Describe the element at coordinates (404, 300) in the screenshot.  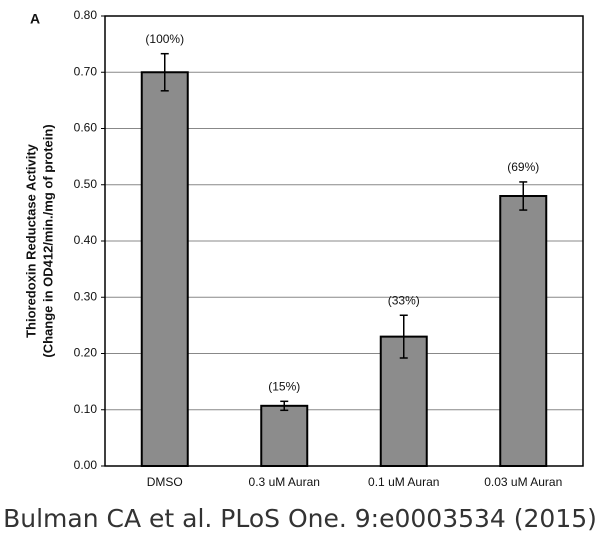
I see `annotation: (33%)` at that location.